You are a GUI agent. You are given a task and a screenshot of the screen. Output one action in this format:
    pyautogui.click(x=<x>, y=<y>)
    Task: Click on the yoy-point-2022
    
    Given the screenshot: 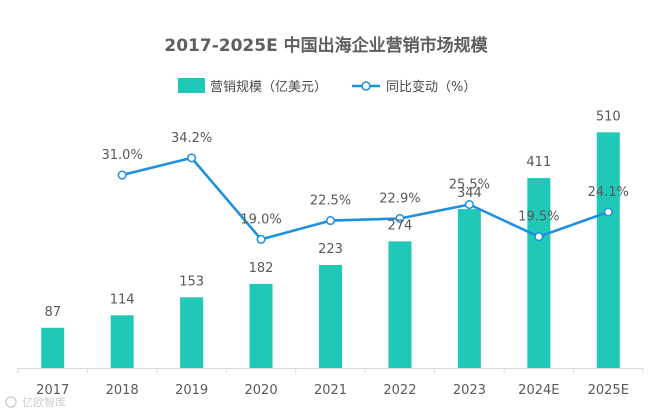 What is the action you would take?
    pyautogui.click(x=400, y=218)
    